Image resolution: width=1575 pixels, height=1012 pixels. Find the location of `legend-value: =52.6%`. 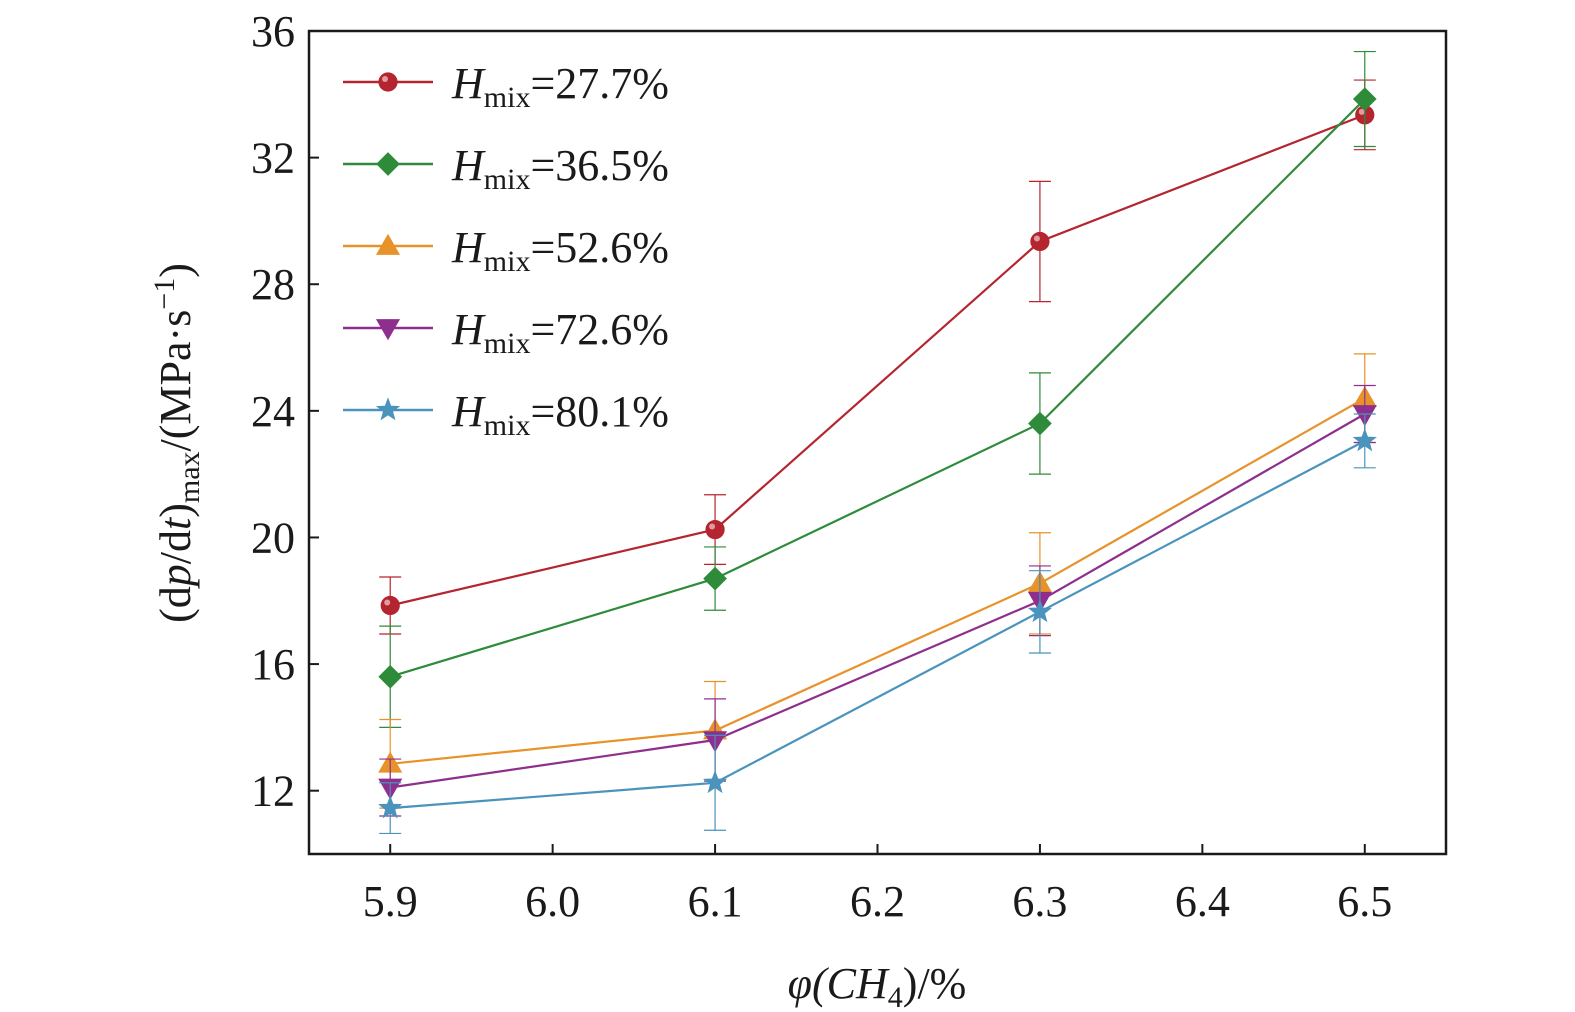

legend-value: =52.6% is located at coordinates (599, 247).